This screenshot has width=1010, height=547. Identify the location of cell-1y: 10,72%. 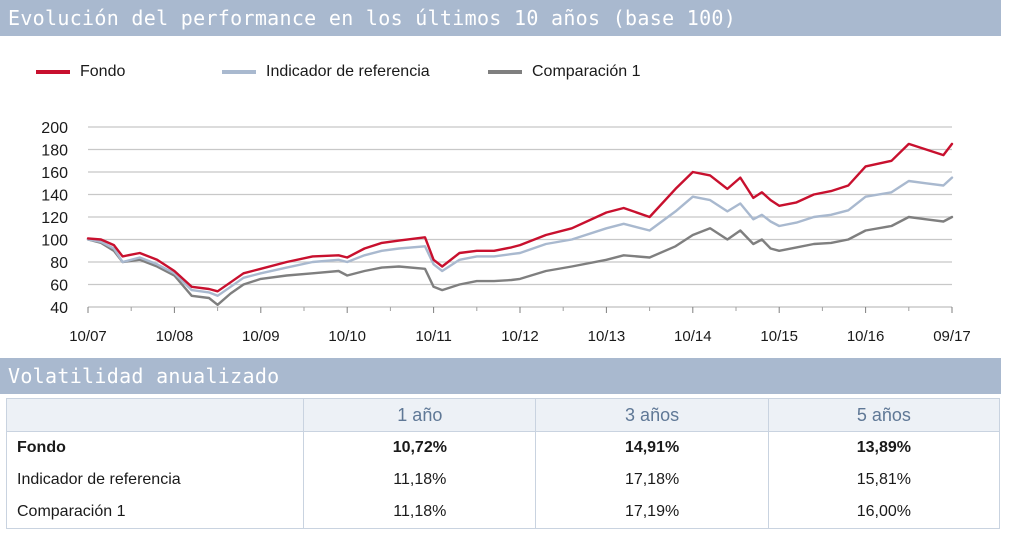
(420, 447).